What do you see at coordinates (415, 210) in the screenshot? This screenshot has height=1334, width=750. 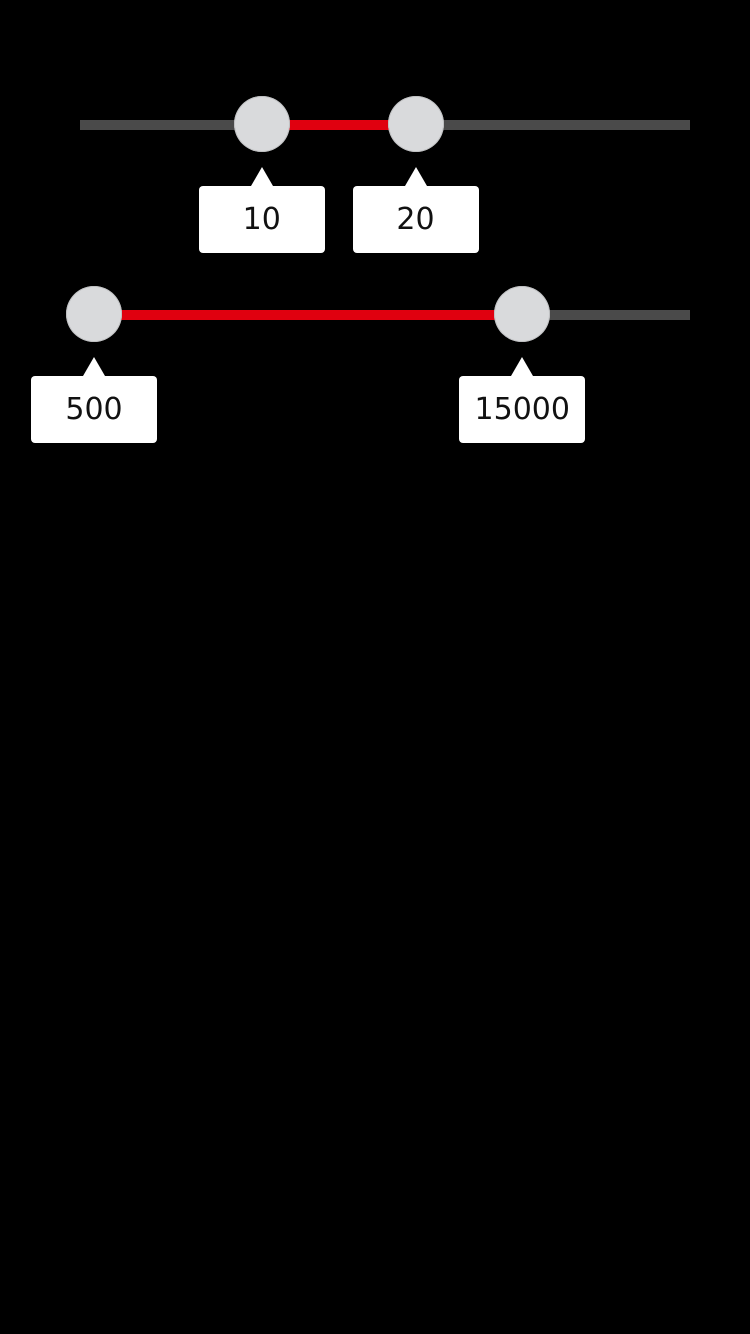 I see `slider-high-value-label: 20` at bounding box center [415, 210].